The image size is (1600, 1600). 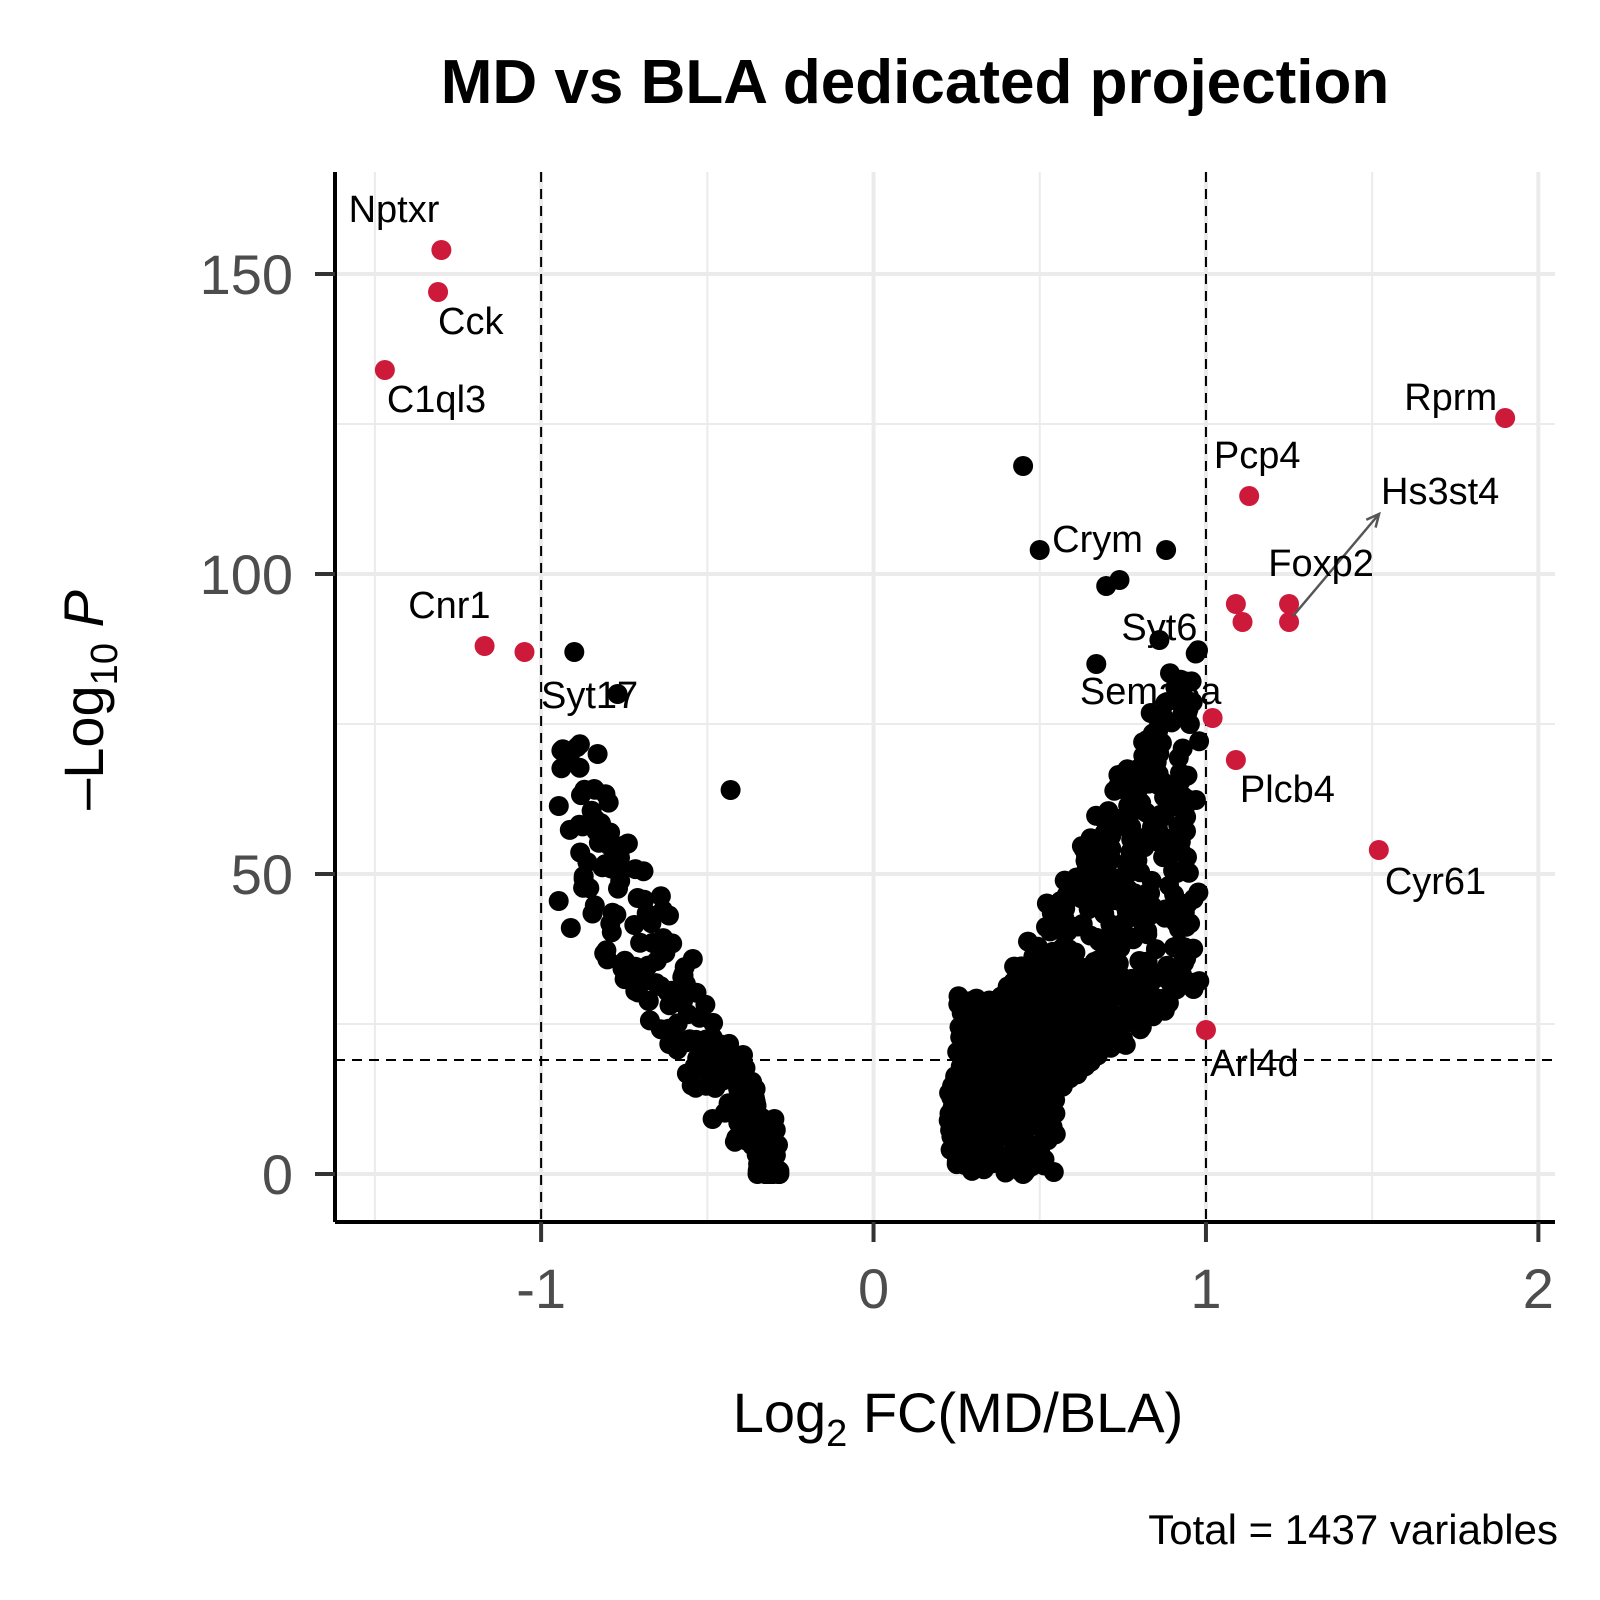 I want to click on x-axis-ticks: -1 0 1 2, so click(x=1035, y=1271).